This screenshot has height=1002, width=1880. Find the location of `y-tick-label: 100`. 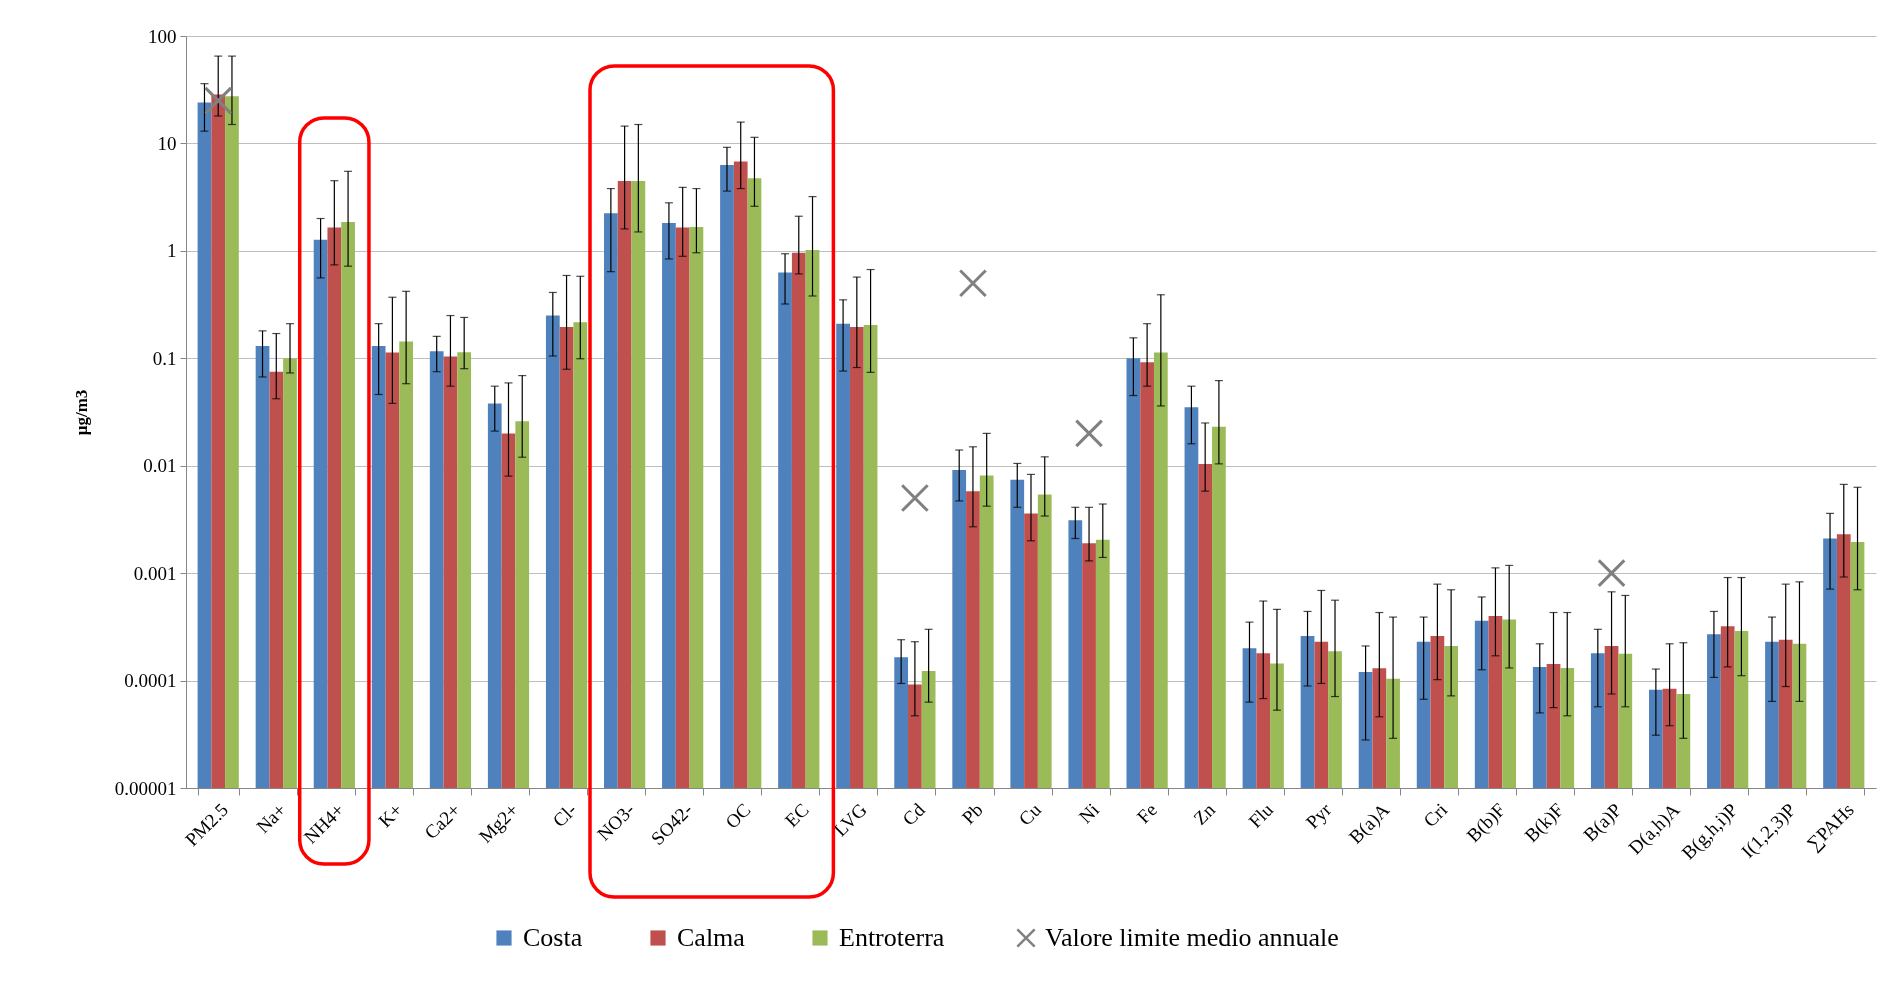

y-tick-label: 100 is located at coordinates (162, 36).